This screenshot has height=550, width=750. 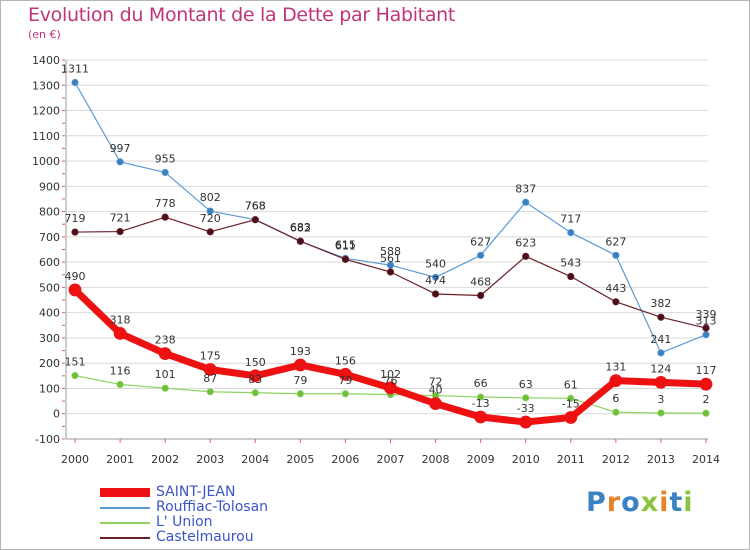 I want to click on data-label-rouffiac-tolosan: 241, so click(x=660, y=339).